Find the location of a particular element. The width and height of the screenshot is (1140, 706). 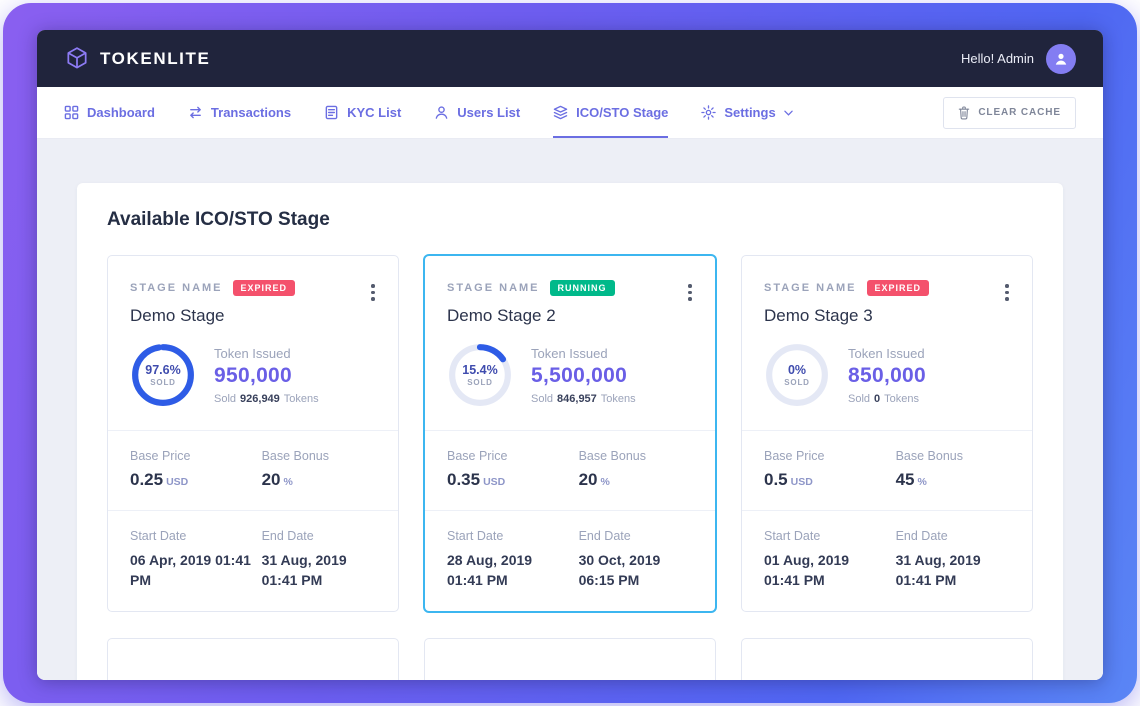

nav-label: Dashboard is located at coordinates (121, 112).